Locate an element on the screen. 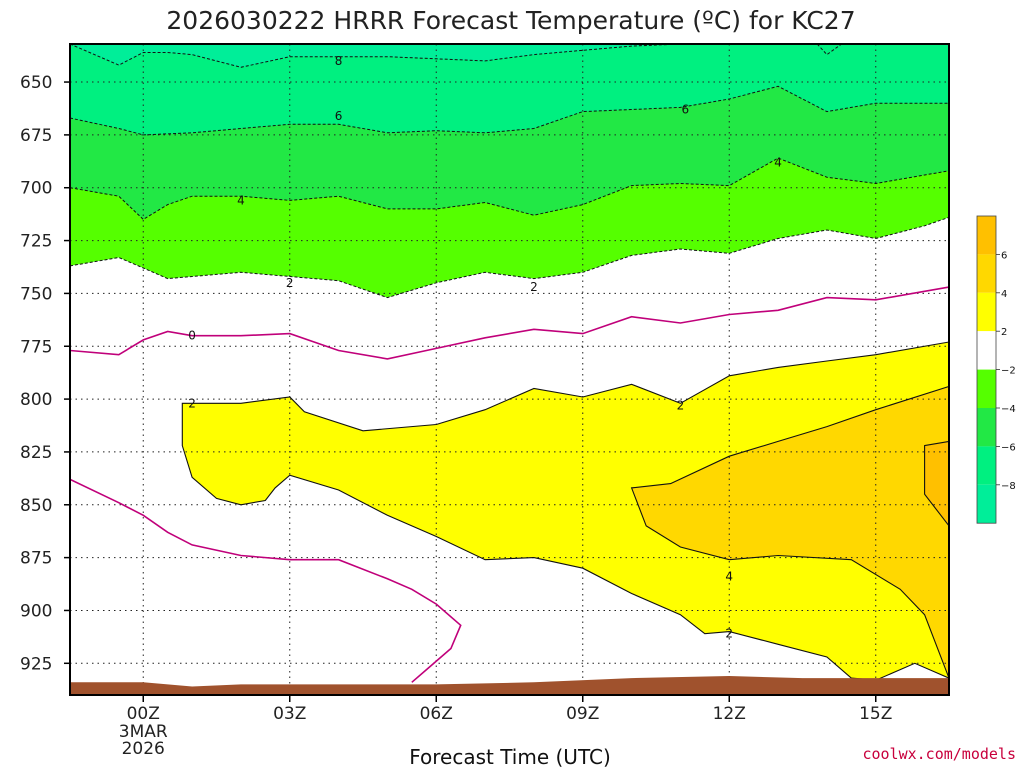  colorbar-label: −2 is located at coordinates (1008, 371).